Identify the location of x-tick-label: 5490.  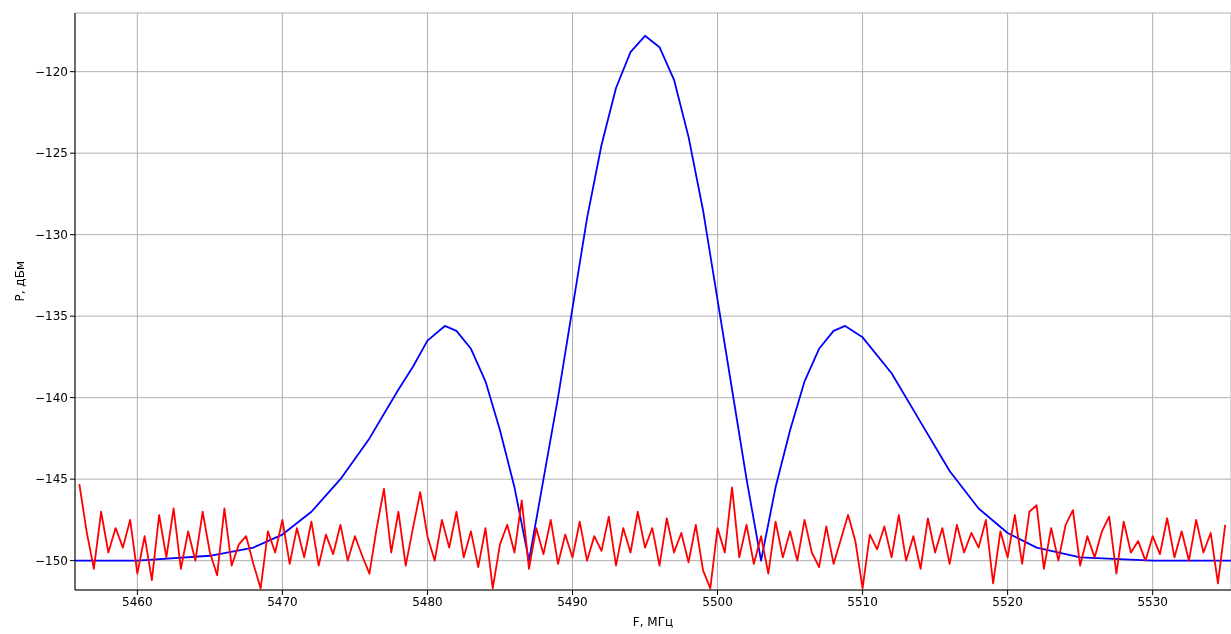
(572, 601).